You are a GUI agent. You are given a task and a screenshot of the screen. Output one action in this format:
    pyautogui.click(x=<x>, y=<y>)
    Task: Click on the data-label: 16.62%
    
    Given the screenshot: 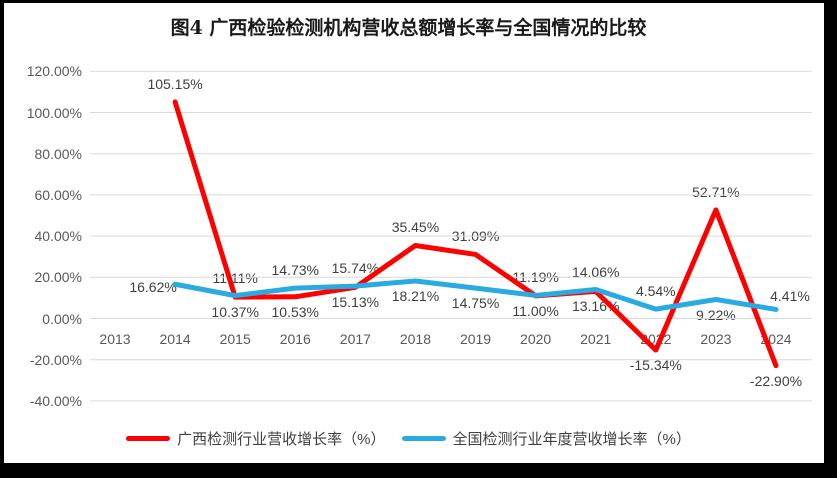 What is the action you would take?
    pyautogui.click(x=153, y=287)
    